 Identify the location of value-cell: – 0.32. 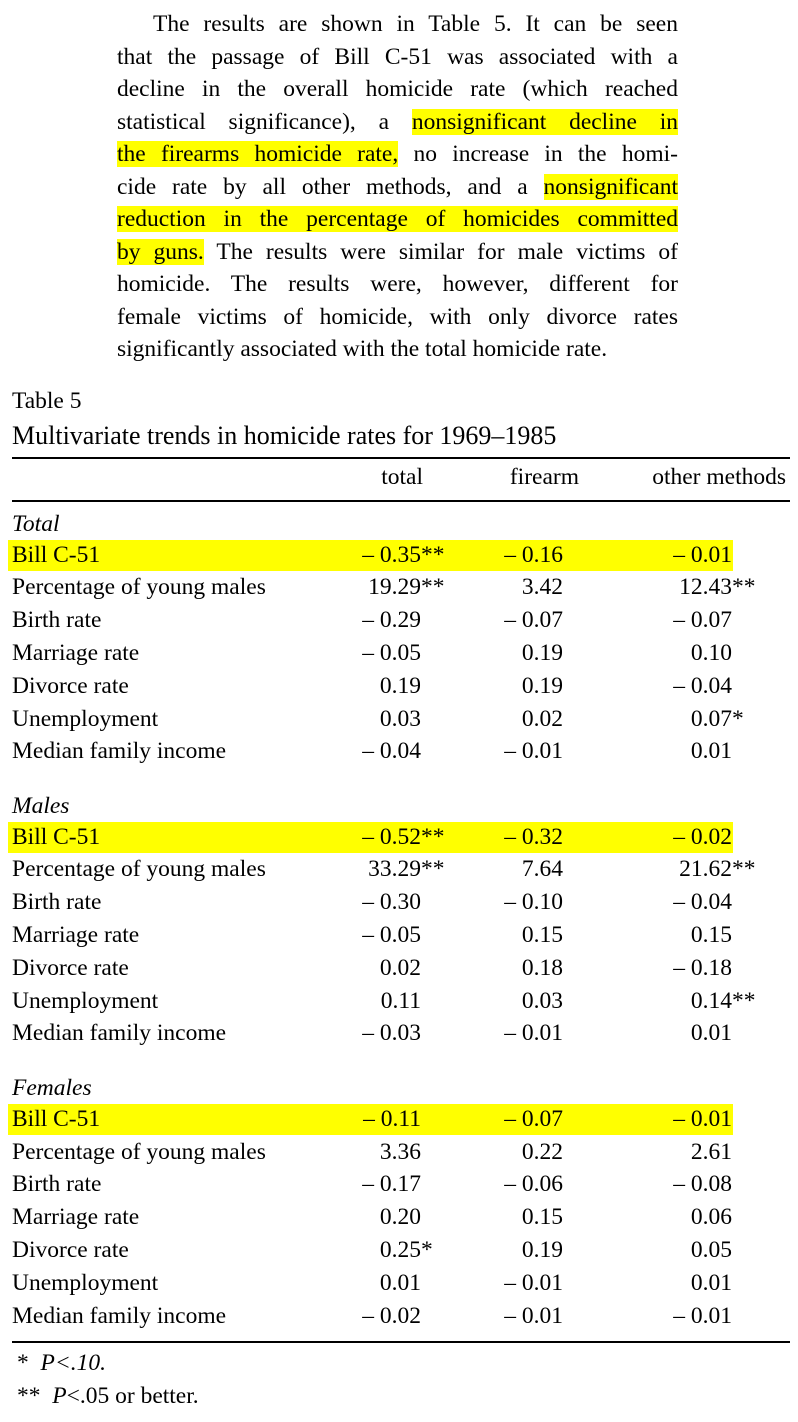
(533, 837).